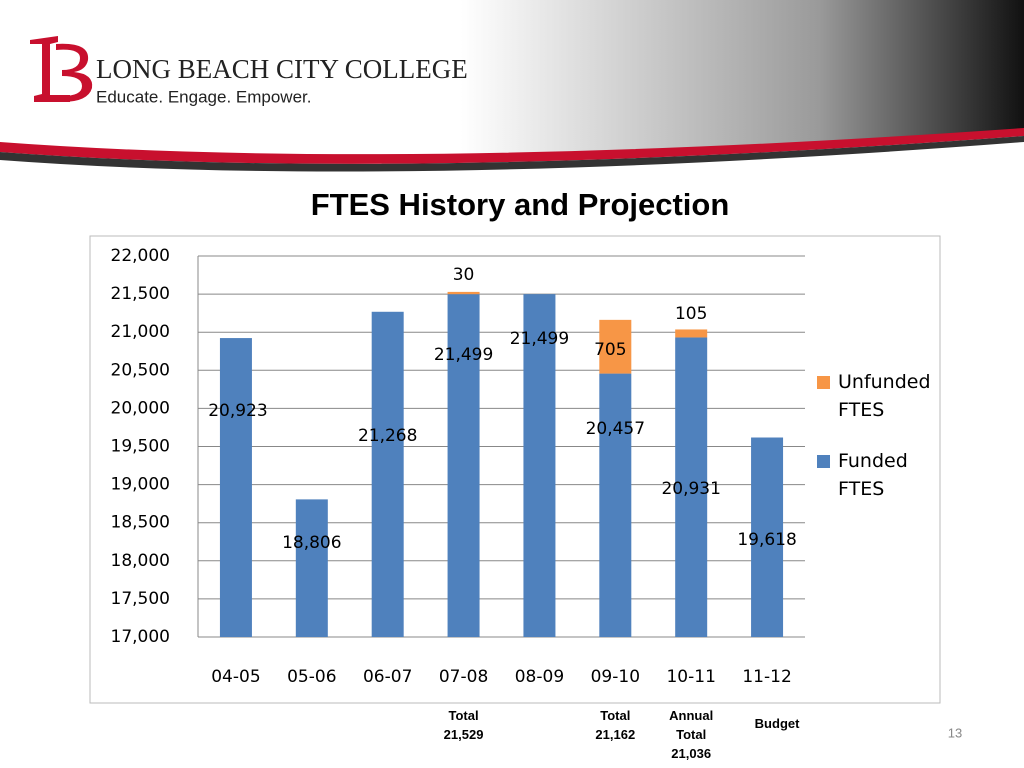  What do you see at coordinates (61, 69) in the screenshot?
I see `logo` at bounding box center [61, 69].